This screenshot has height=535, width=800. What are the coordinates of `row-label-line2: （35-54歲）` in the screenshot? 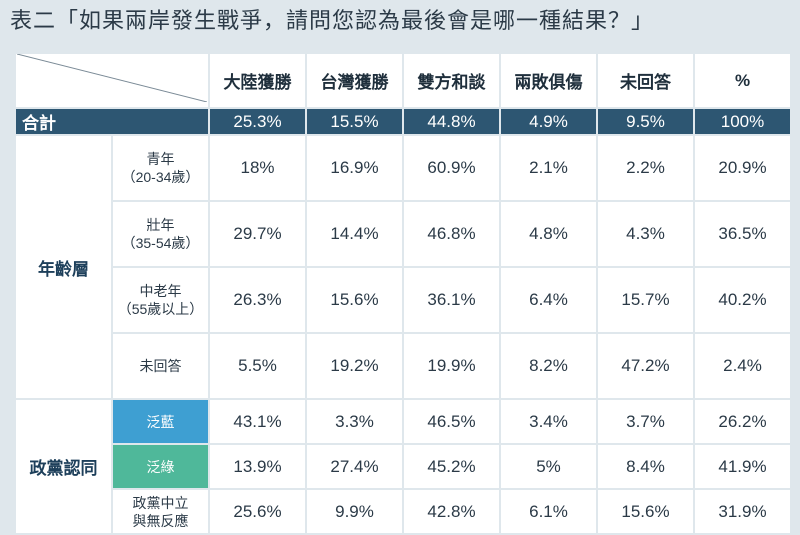 It's located at (160, 243).